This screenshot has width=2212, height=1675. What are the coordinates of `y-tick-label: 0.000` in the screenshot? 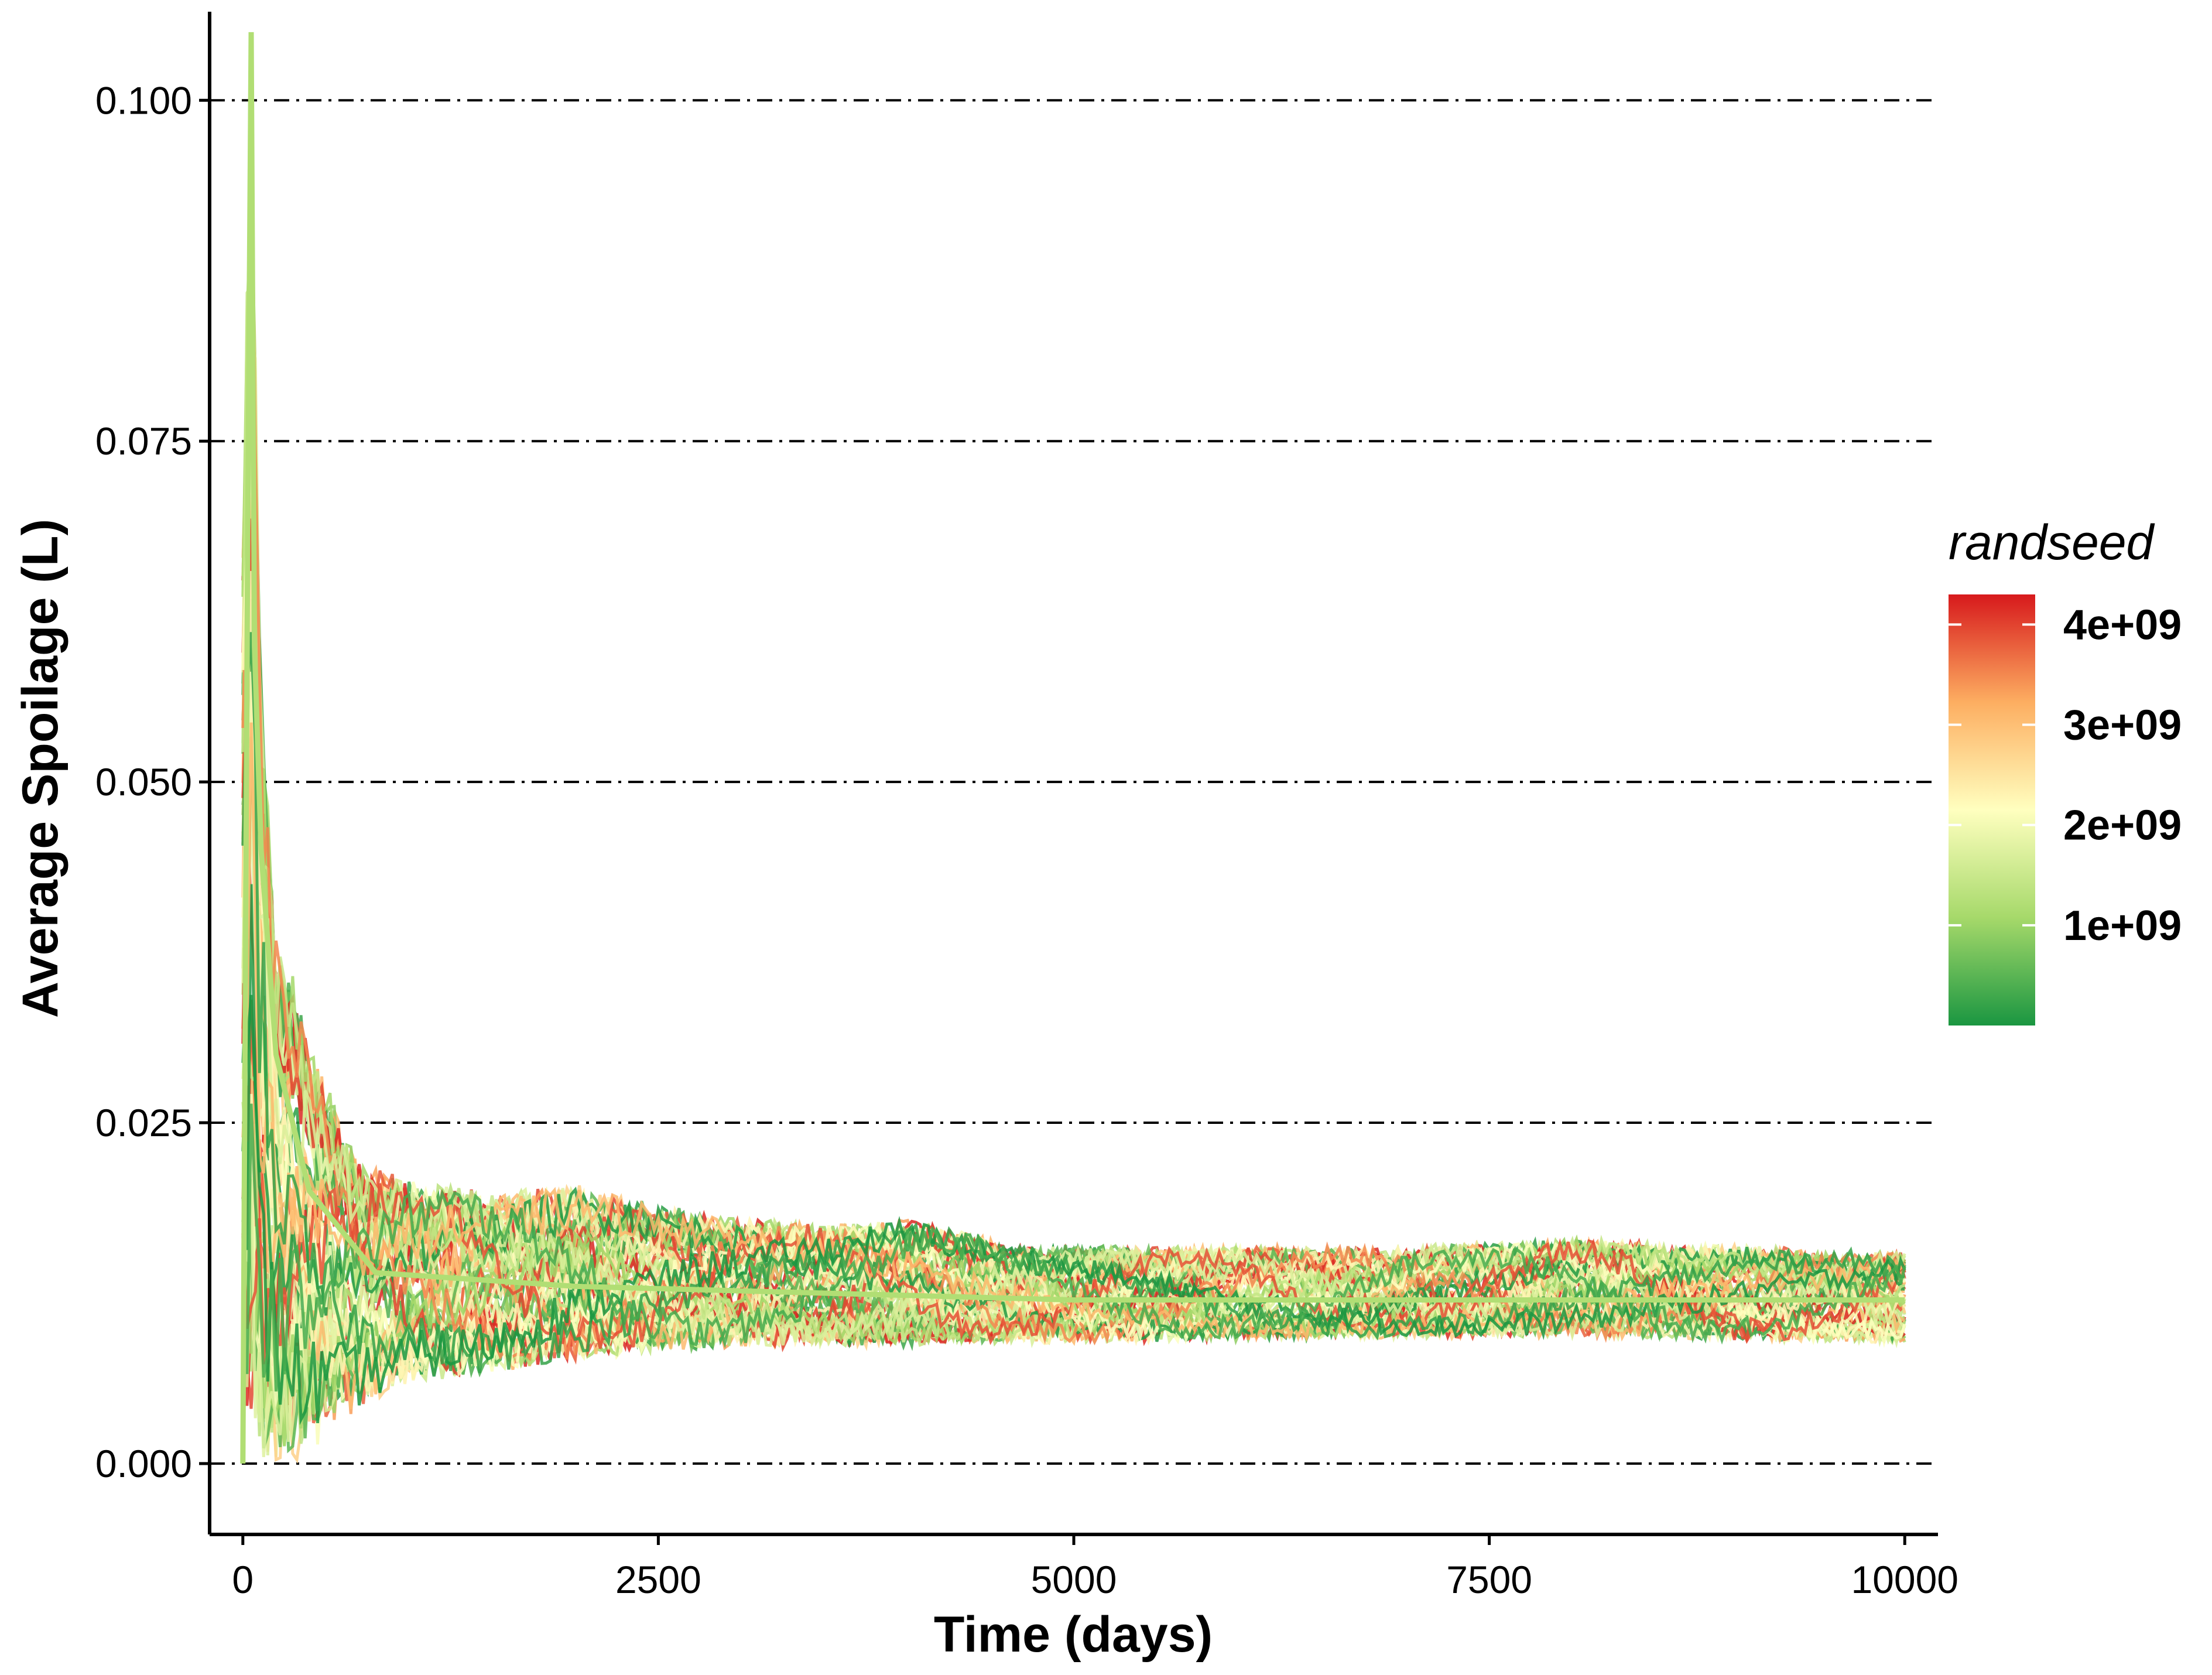 It's located at (143, 1463).